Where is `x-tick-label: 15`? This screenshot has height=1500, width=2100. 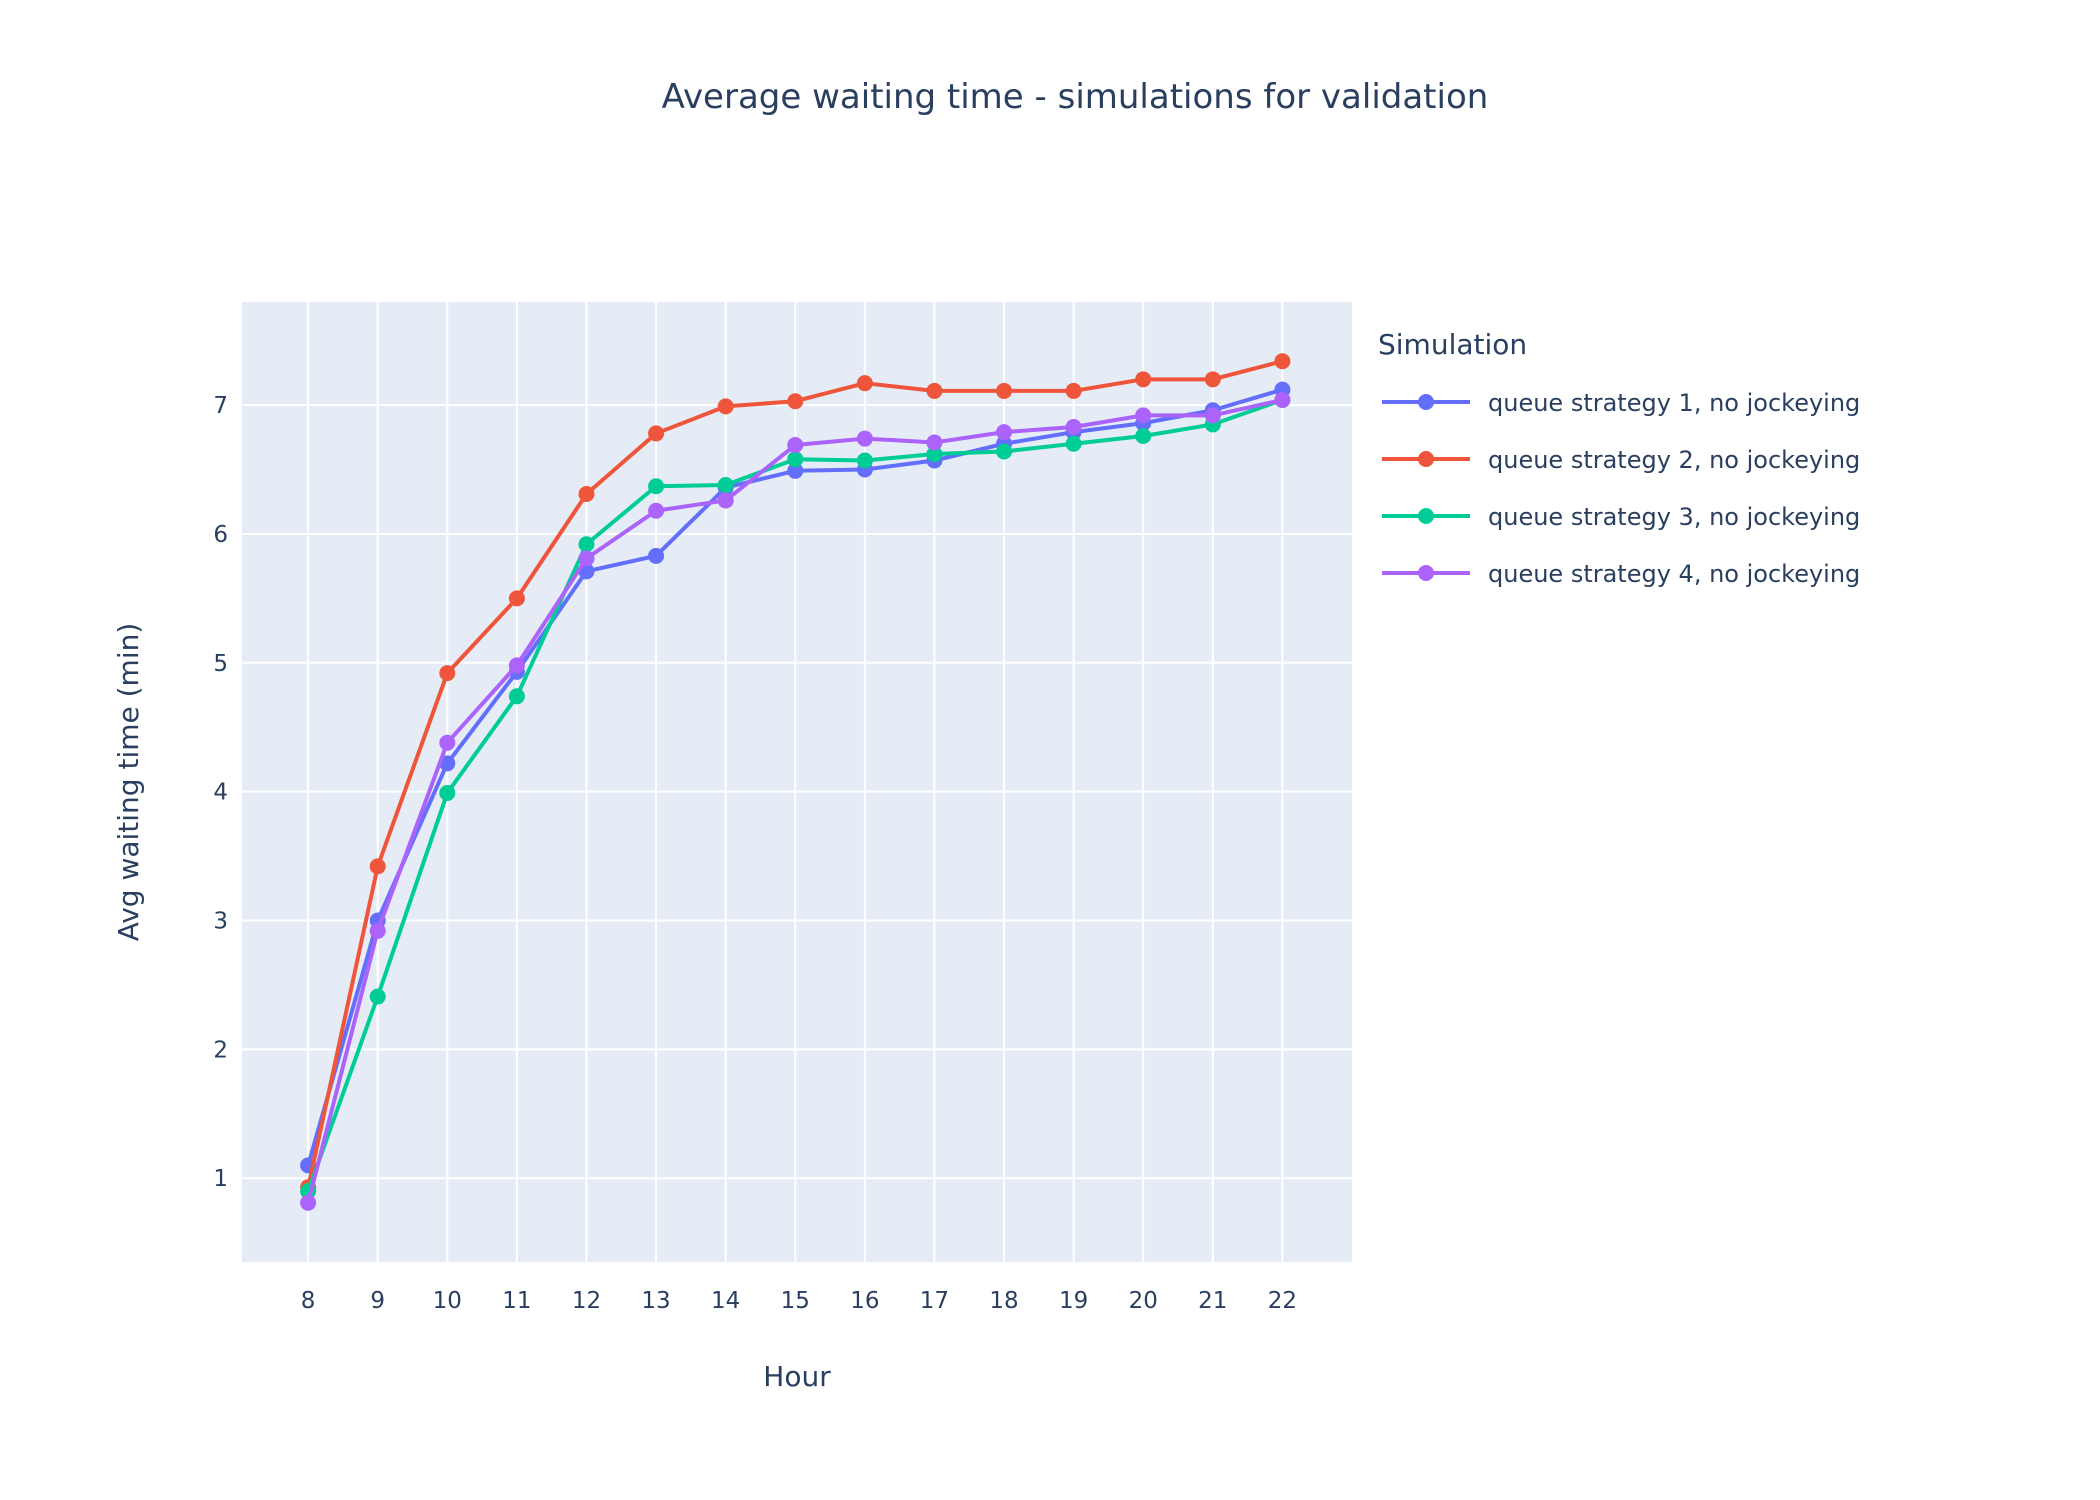 x-tick-label: 15 is located at coordinates (795, 1301).